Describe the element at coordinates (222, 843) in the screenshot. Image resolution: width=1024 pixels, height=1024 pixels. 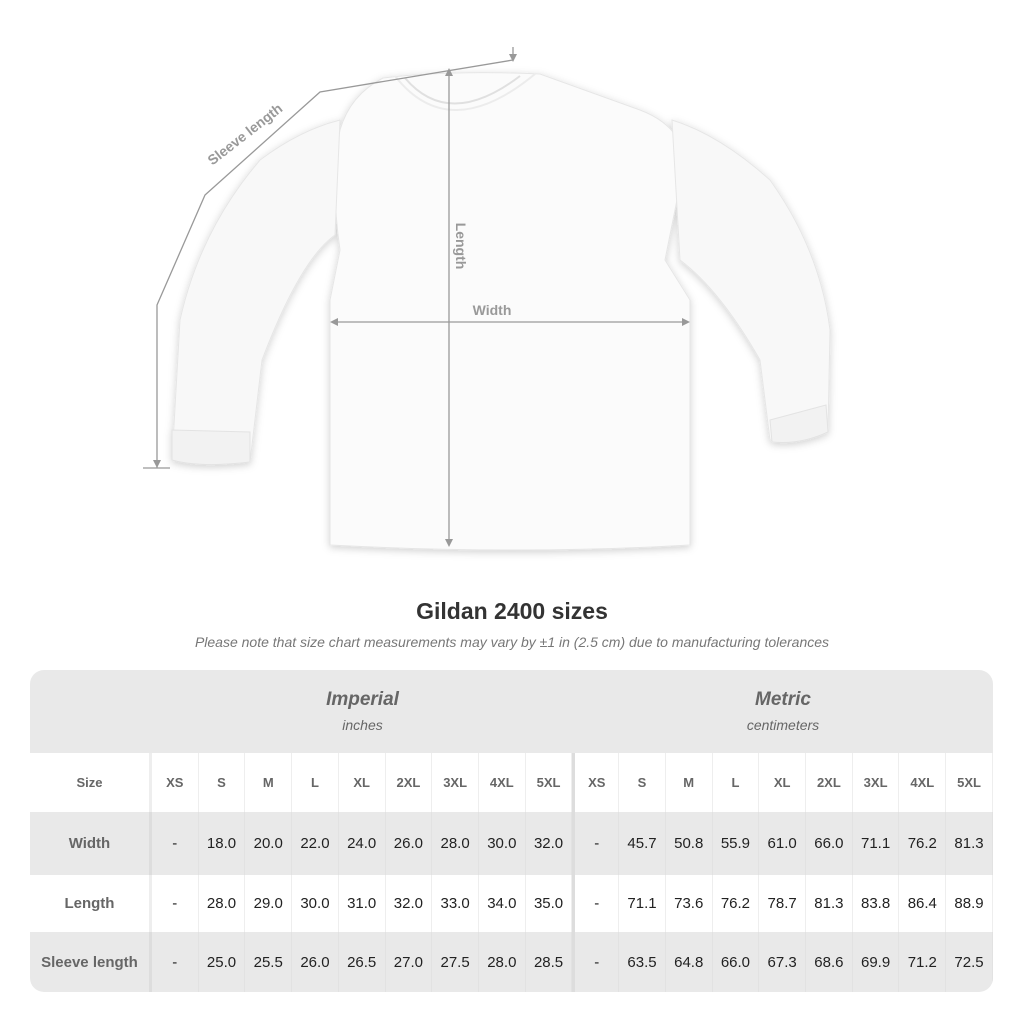
I see `table-cell: 18.0` at that location.